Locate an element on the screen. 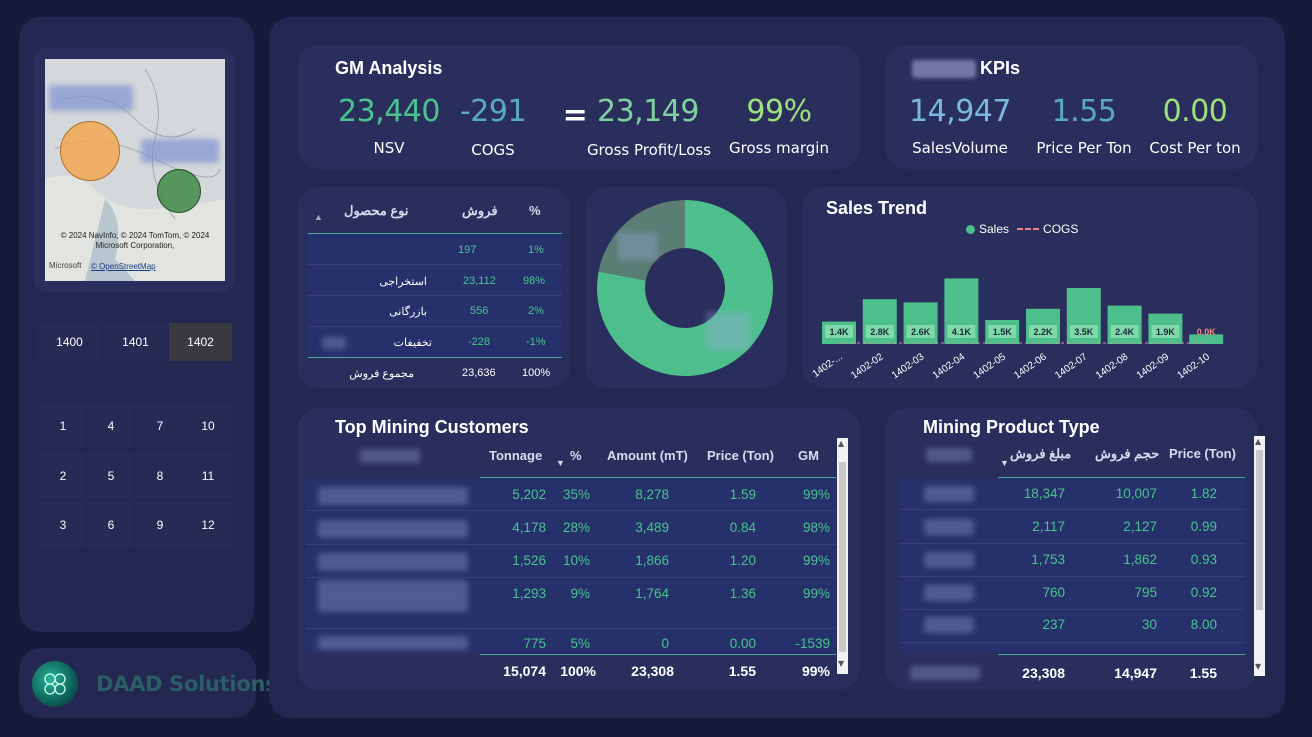 This screenshot has width=1312, height=737. year-button-1402: 1402 is located at coordinates (200, 342).